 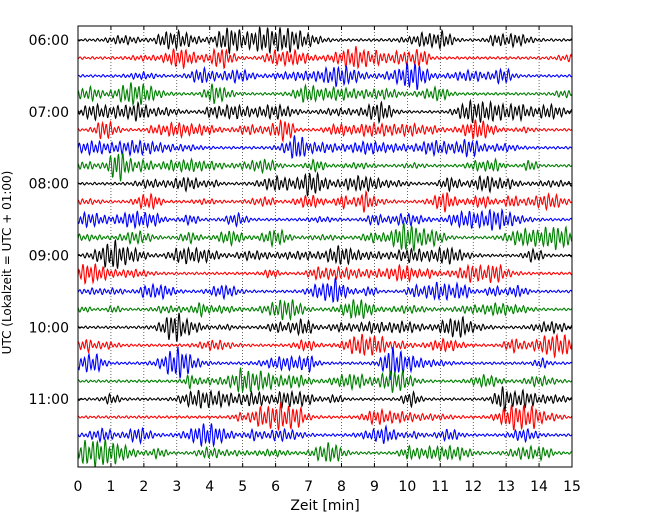 What do you see at coordinates (78, 487) in the screenshot?
I see `x-tick-label: 0` at bounding box center [78, 487].